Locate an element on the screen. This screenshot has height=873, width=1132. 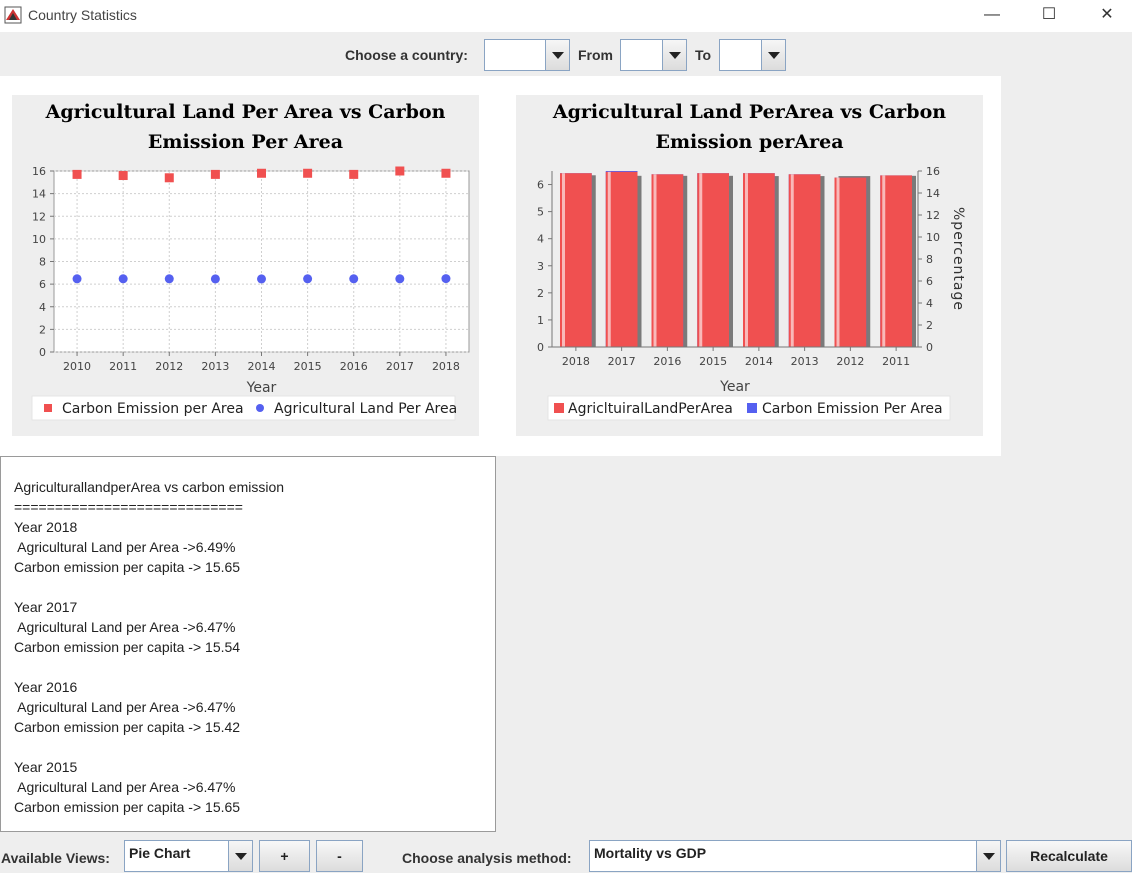
legend-label: Carbon Emission per Area is located at coordinates (153, 409).